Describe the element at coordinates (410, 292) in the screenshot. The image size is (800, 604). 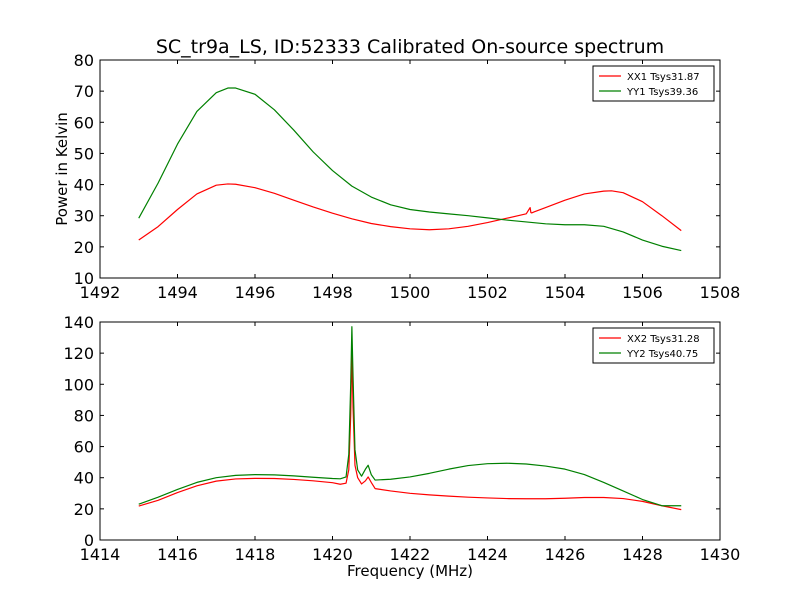
I see `x-tick-label: 1500` at that location.